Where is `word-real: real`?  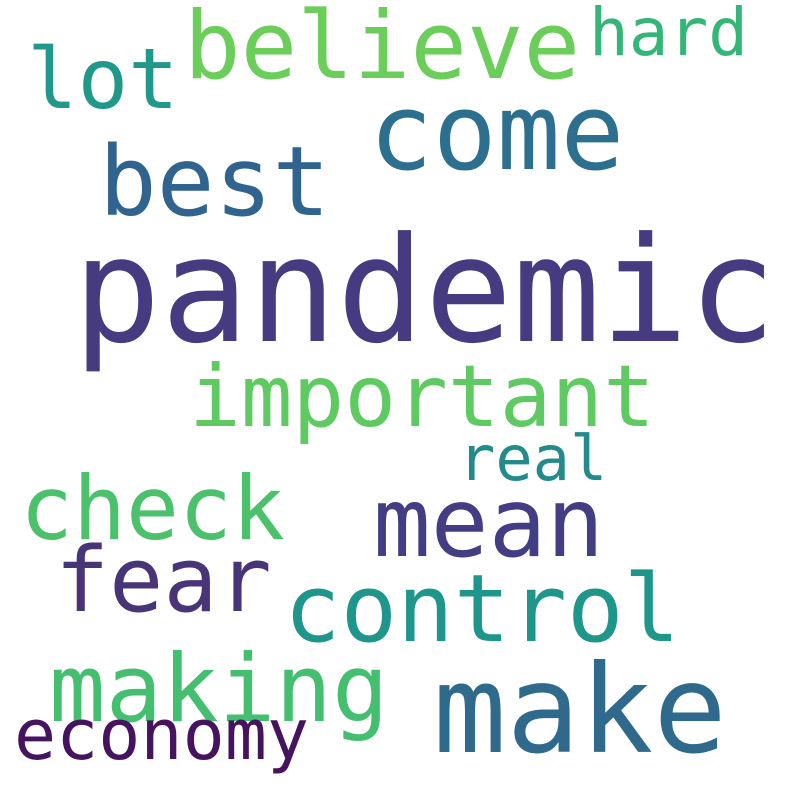
word-real: real is located at coordinates (533, 458).